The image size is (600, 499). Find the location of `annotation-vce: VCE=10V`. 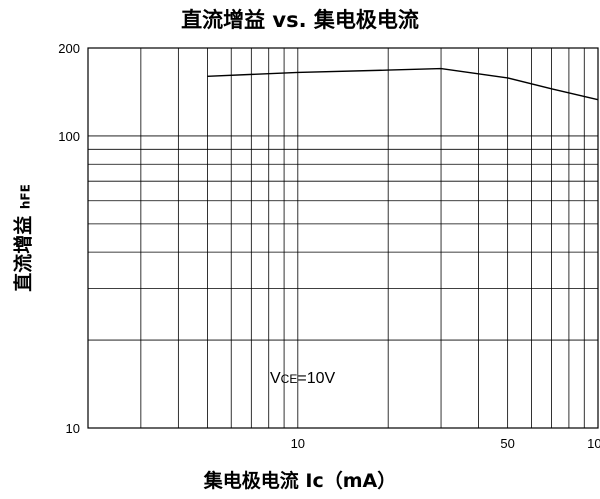

annotation-vce: VCE=10V is located at coordinates (302, 378).